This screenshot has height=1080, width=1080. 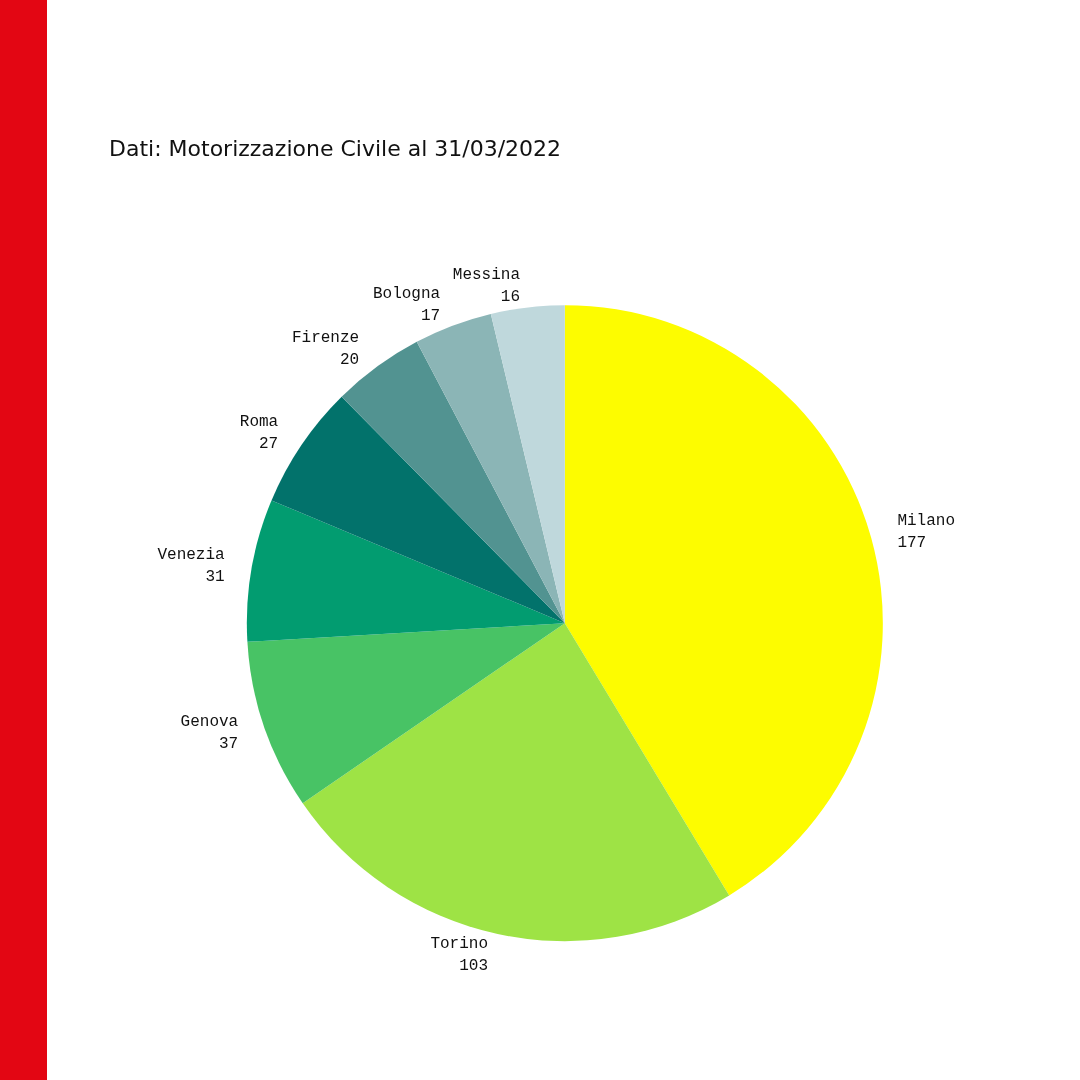 I want to click on slice-label: Venezia, so click(x=191, y=555).